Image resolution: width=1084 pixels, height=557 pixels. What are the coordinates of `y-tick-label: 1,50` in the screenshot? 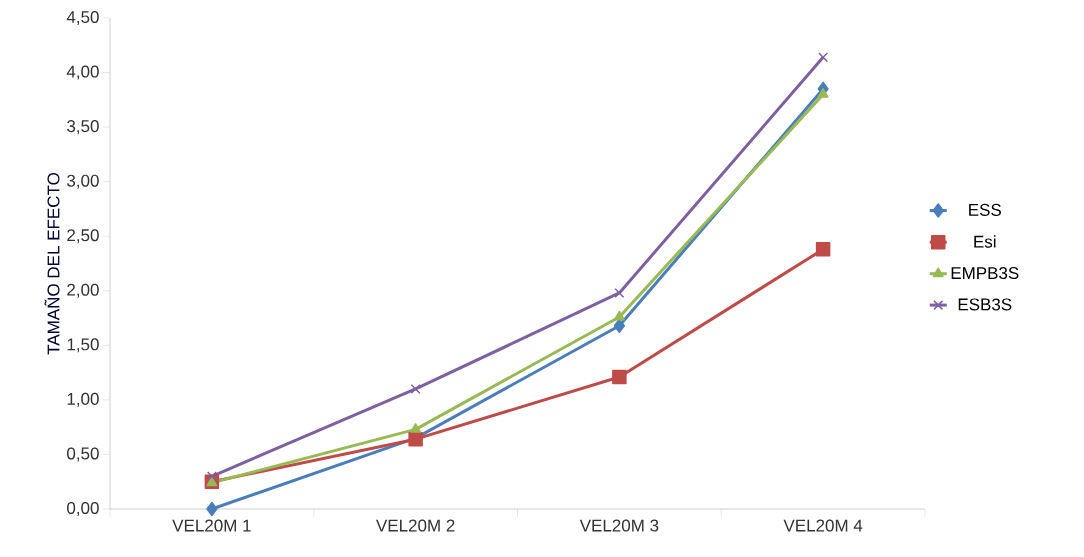 It's located at (83, 345).